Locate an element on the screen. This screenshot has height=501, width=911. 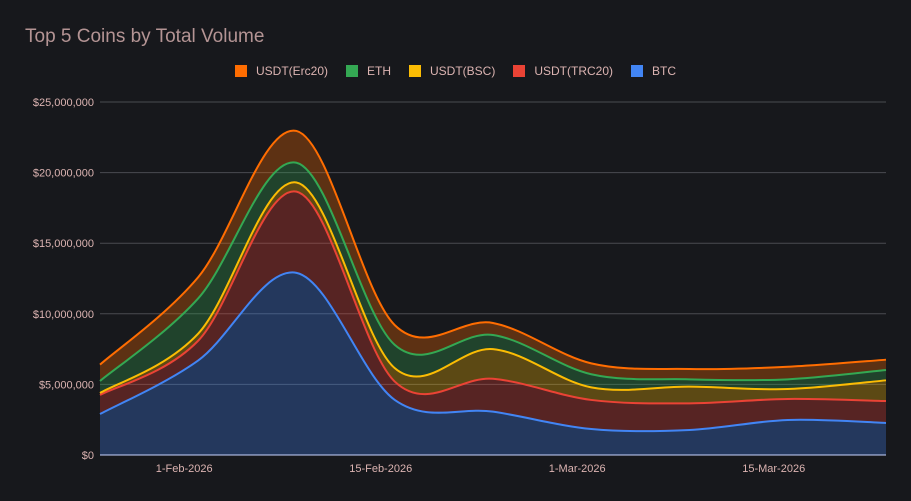
x-tick-label: 1-Mar-2026 is located at coordinates (577, 469).